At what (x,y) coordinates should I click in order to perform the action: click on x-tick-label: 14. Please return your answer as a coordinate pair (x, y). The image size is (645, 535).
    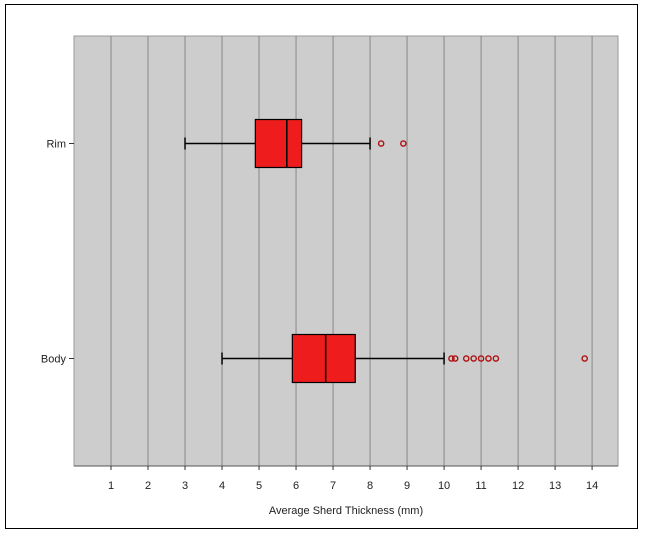
    Looking at the image, I should click on (592, 486).